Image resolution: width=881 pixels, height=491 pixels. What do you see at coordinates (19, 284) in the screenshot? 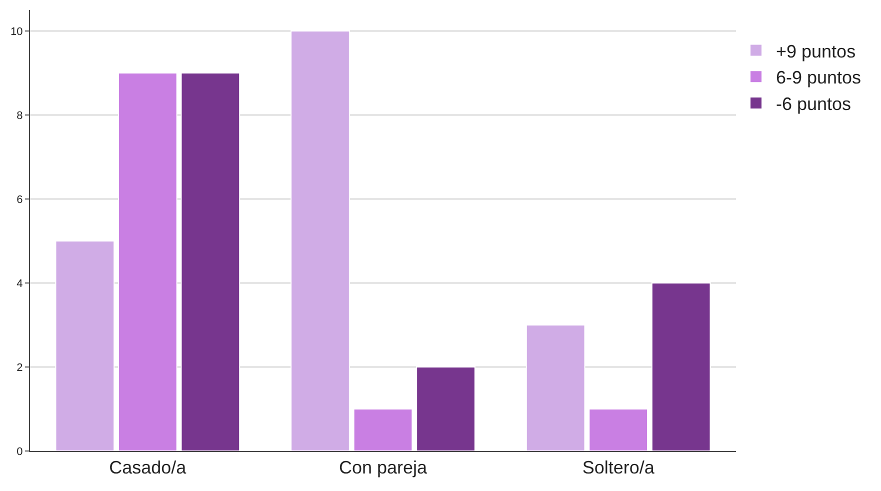
I see `y-tick-label: 4` at bounding box center [19, 284].